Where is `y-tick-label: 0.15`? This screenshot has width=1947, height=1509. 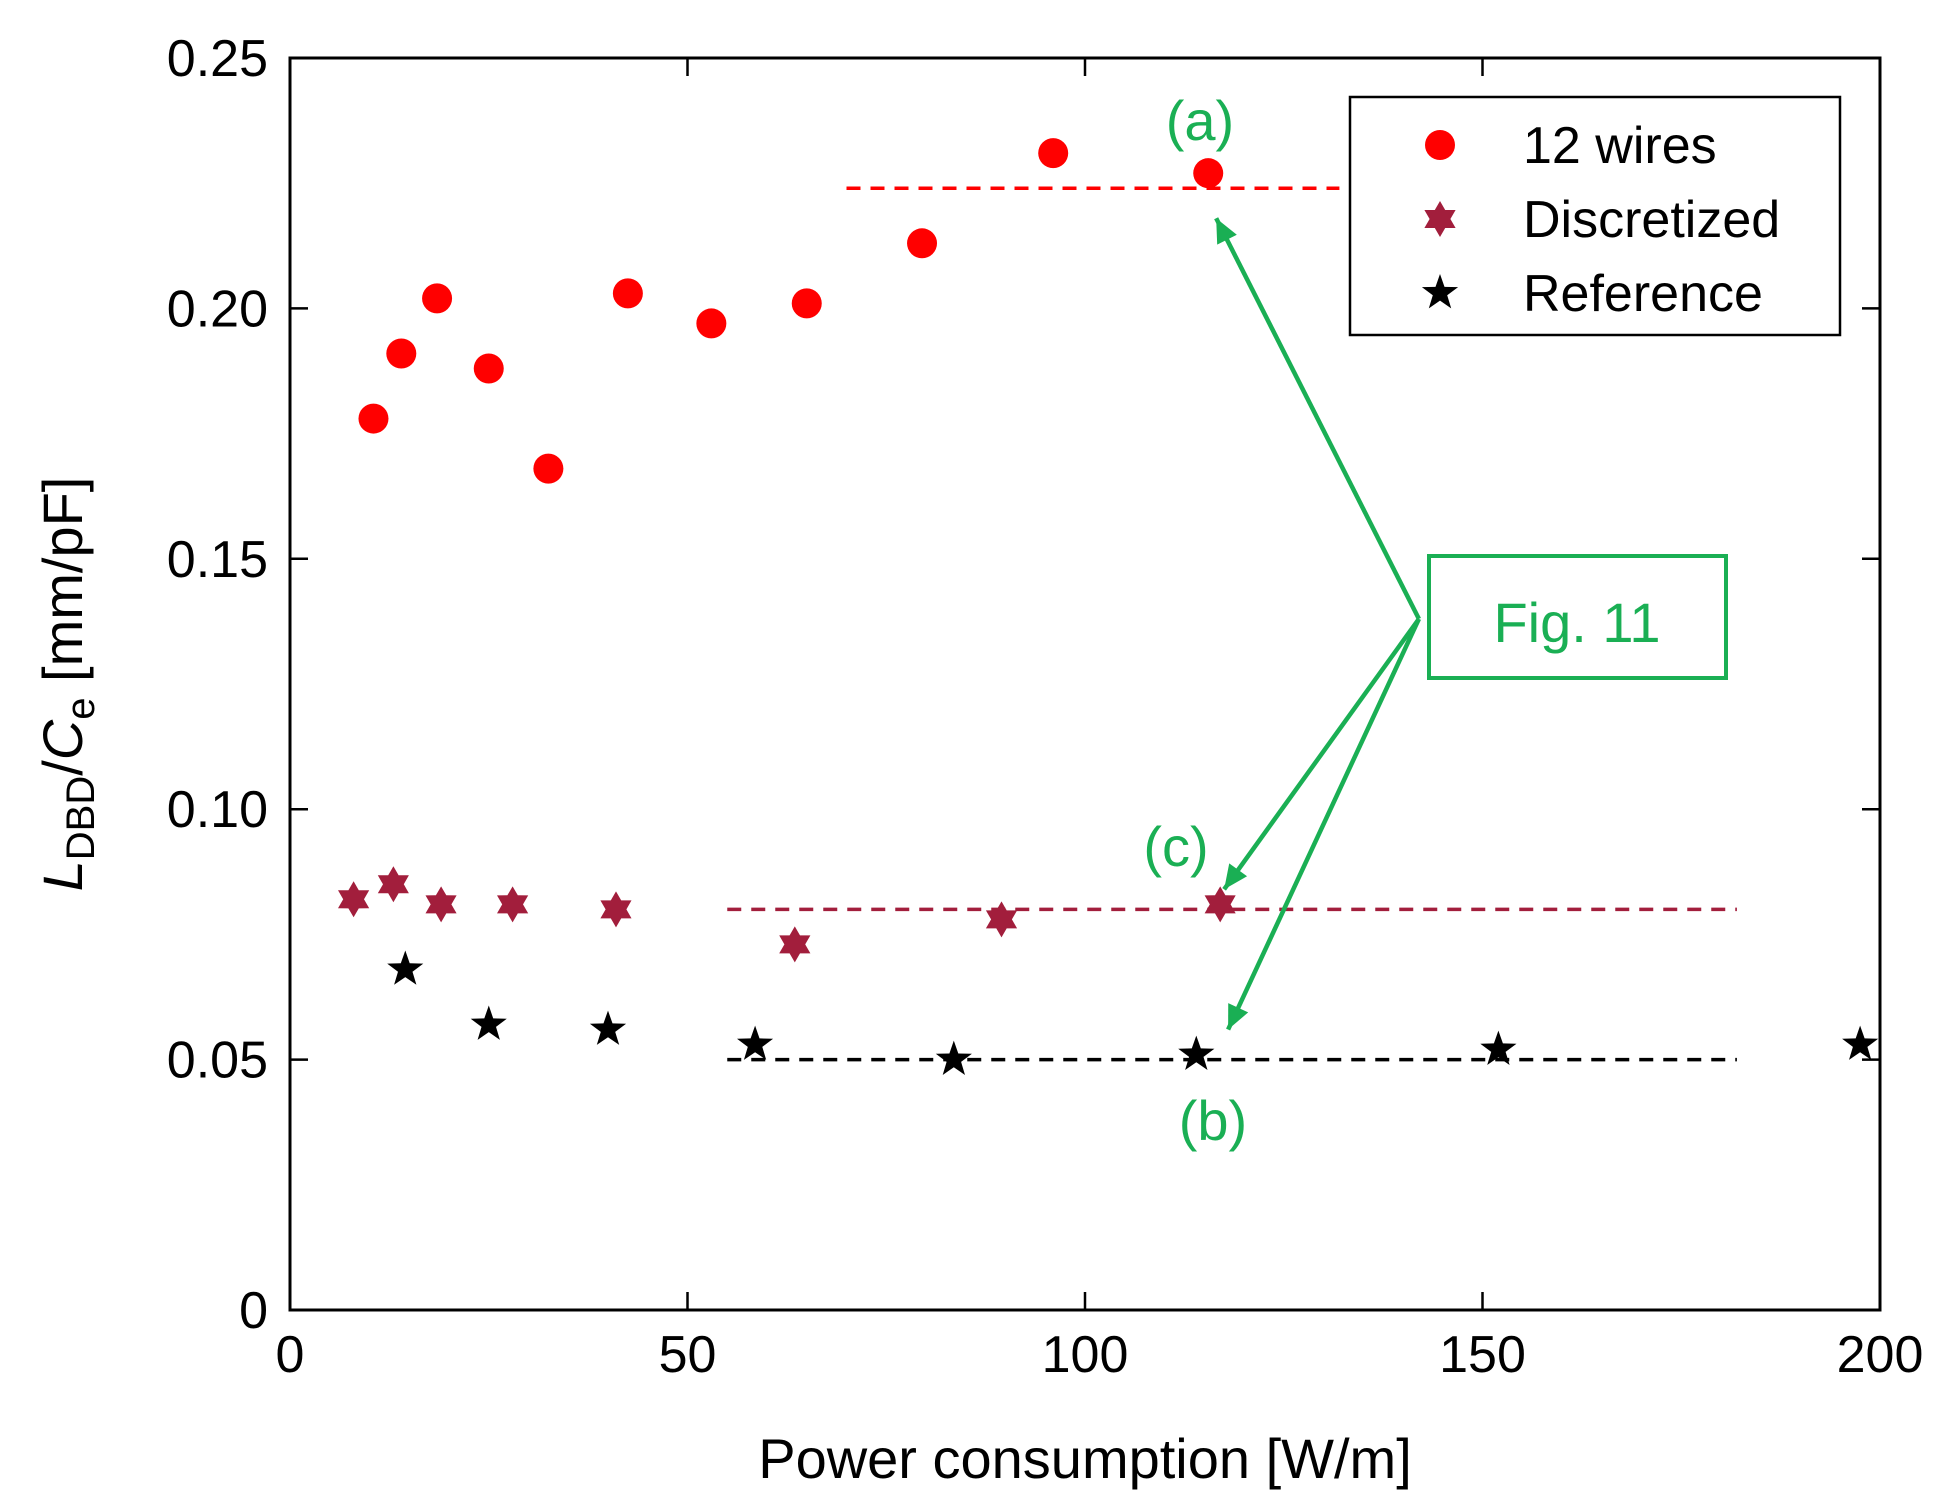 y-tick-label: 0.15 is located at coordinates (217, 560).